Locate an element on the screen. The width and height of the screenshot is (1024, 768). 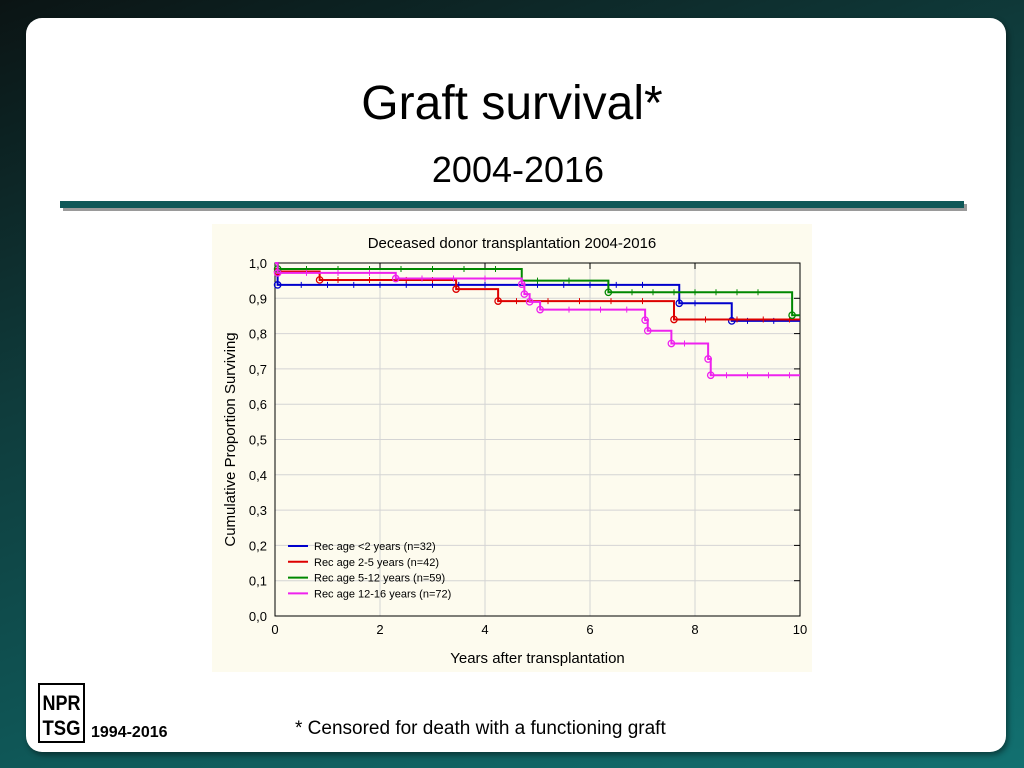
nprtsg-logo: NPR TSG is located at coordinates (61, 713).